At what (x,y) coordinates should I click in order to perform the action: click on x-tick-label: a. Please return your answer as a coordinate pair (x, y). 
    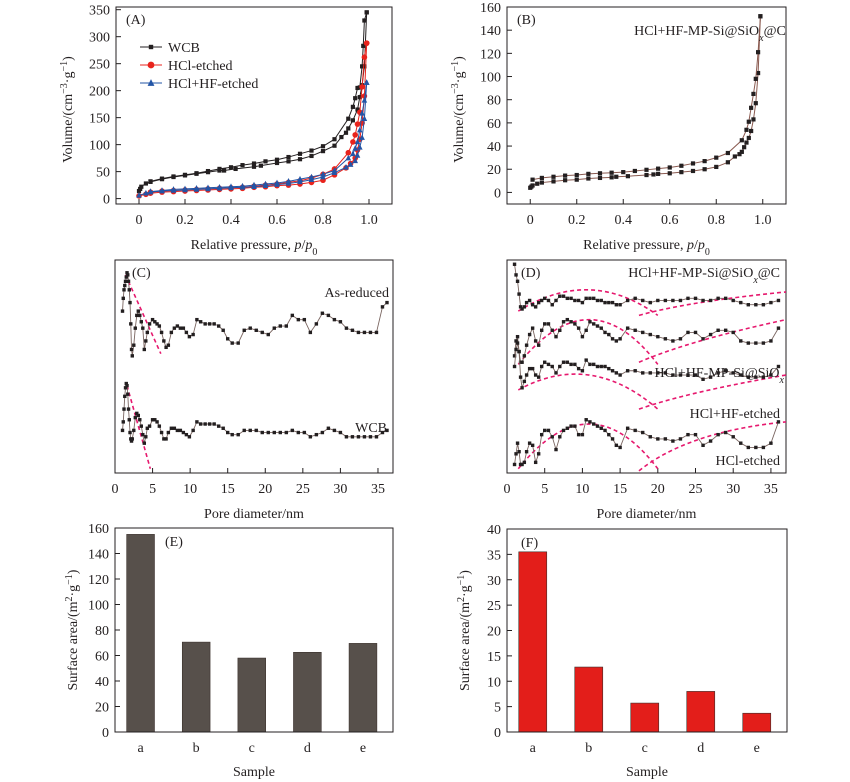
    Looking at the image, I should click on (533, 748).